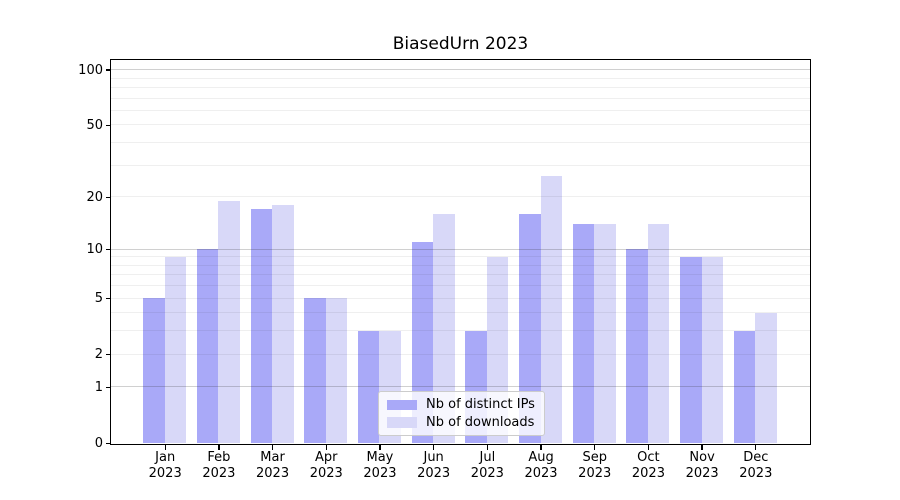 Image resolution: width=900 pixels, height=500 pixels. I want to click on x-tick-mark-jul, so click(487, 447).